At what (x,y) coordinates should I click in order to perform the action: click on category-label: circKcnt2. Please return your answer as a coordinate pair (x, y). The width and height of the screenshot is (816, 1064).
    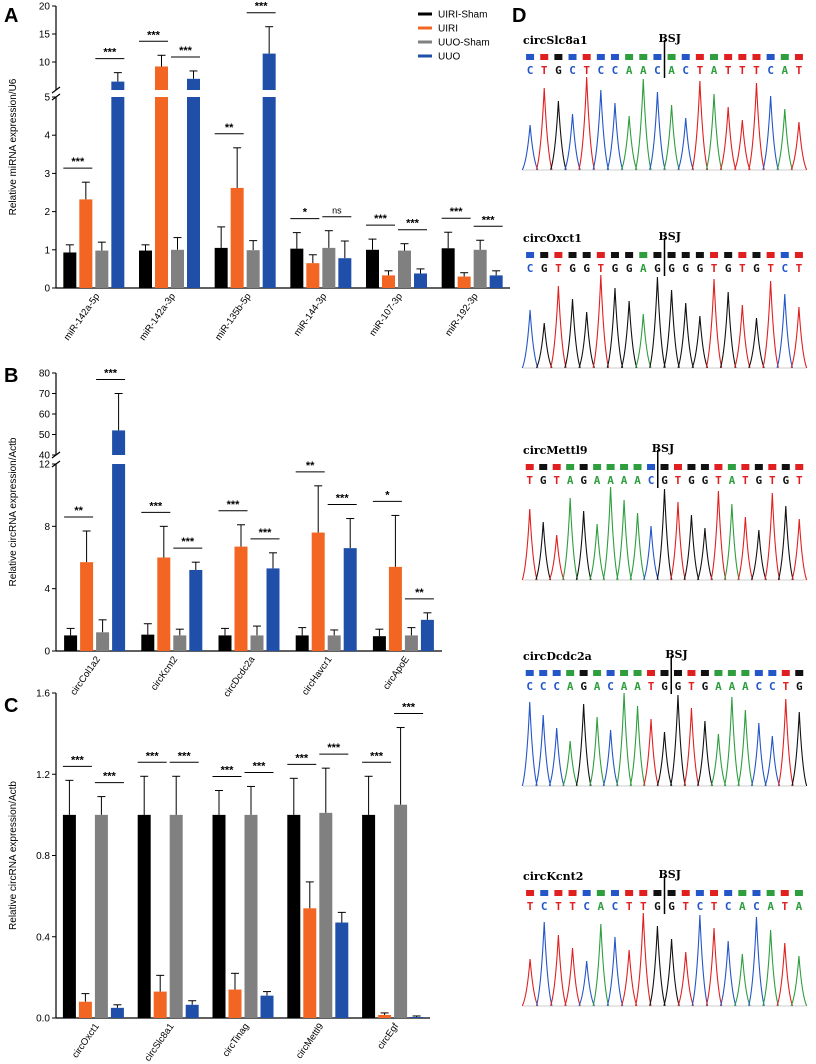
    Looking at the image, I should click on (164, 673).